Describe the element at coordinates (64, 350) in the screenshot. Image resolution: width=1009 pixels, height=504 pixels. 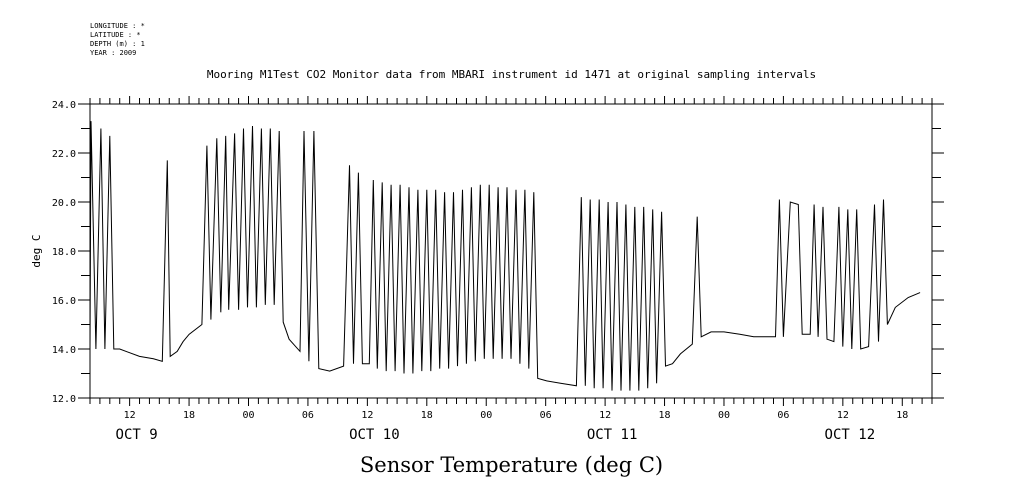
I see `y-tick-label: 14.0` at that location.